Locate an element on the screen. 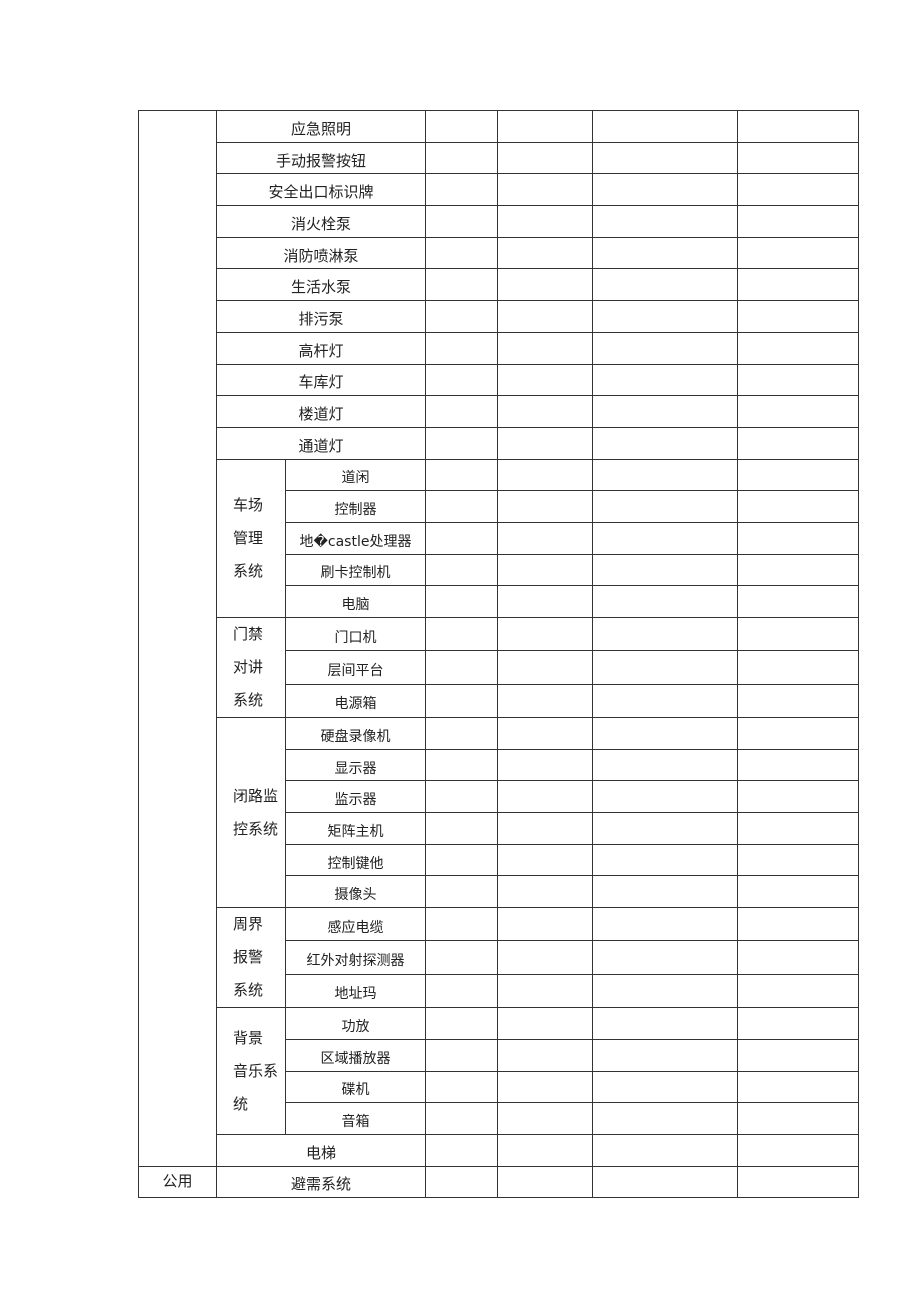 The width and height of the screenshot is (920, 1301). item-cell: 避需系统 is located at coordinates (321, 1182).